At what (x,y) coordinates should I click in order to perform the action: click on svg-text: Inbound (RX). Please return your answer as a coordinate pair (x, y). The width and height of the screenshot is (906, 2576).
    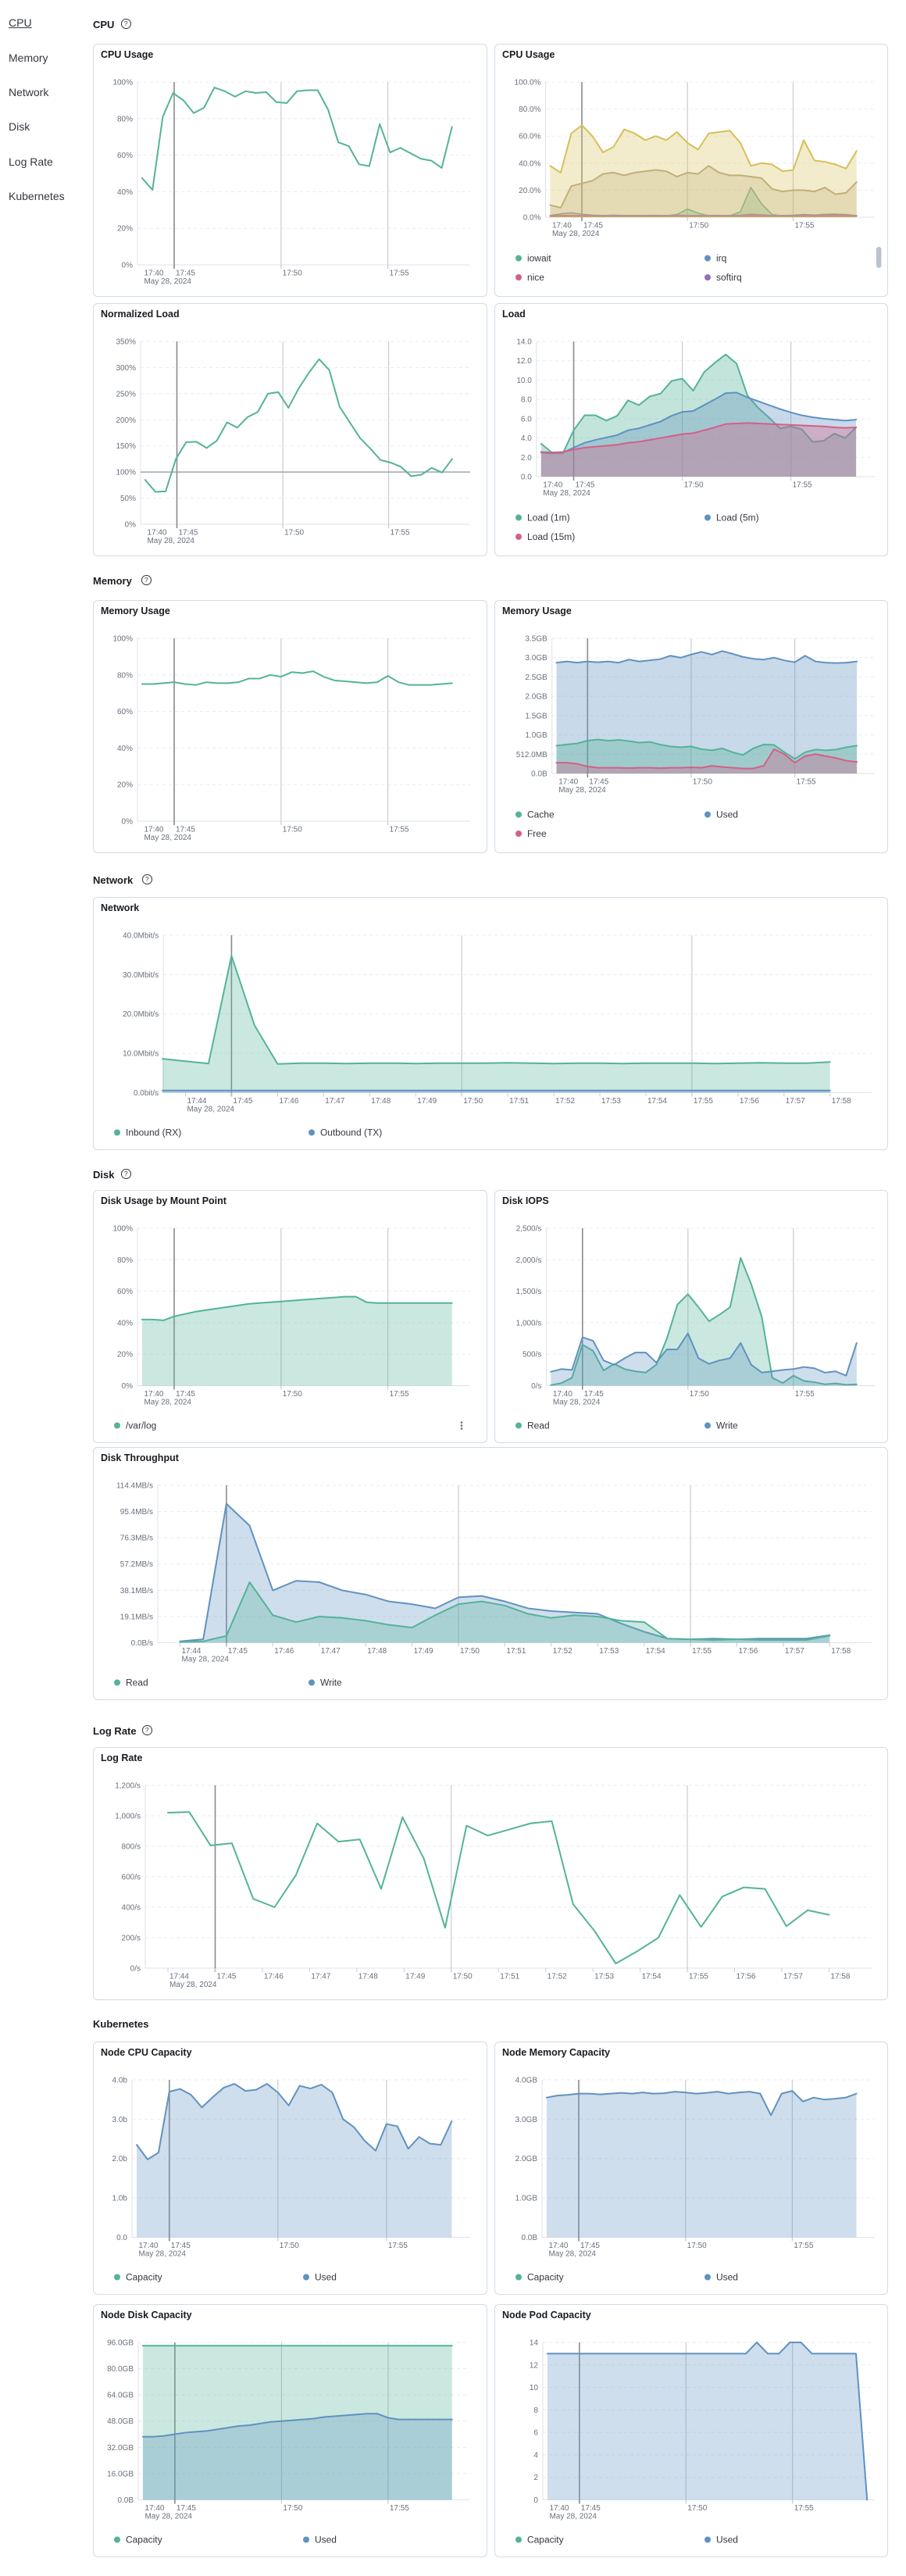
    Looking at the image, I should click on (153, 1133).